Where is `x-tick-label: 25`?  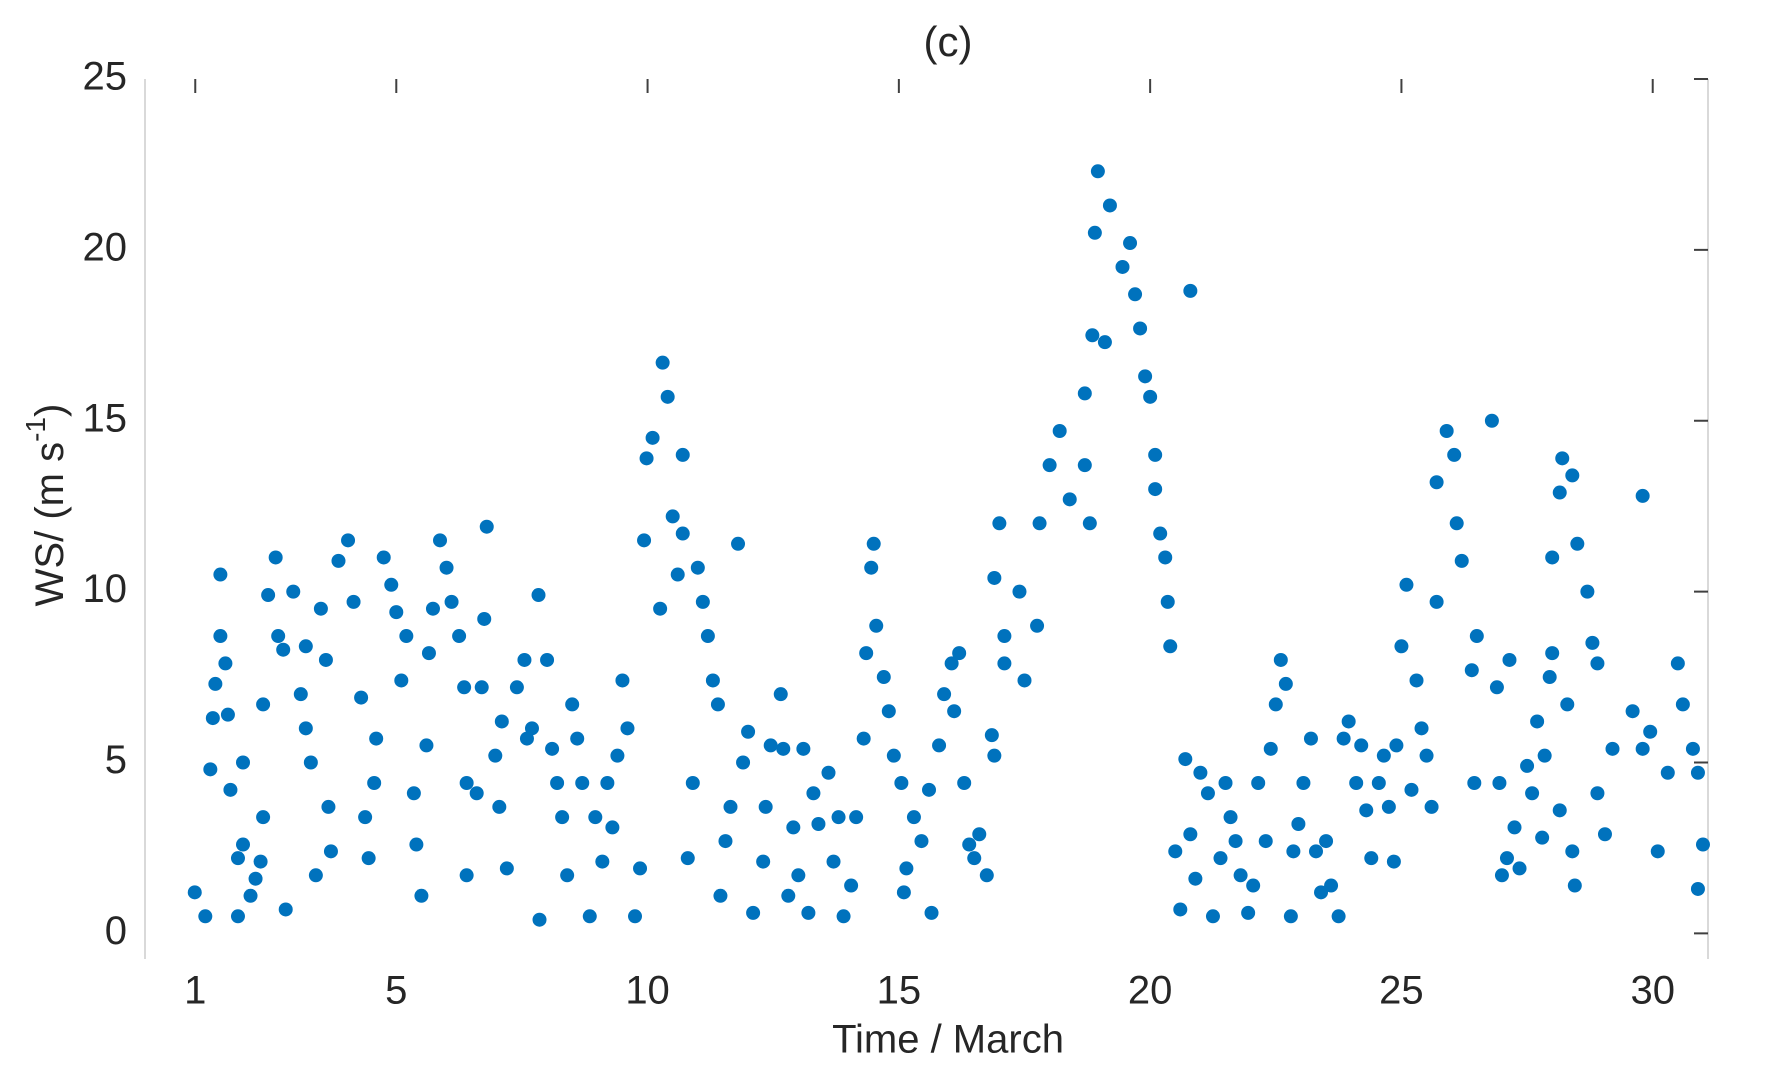
x-tick-label: 25 is located at coordinates (1401, 991).